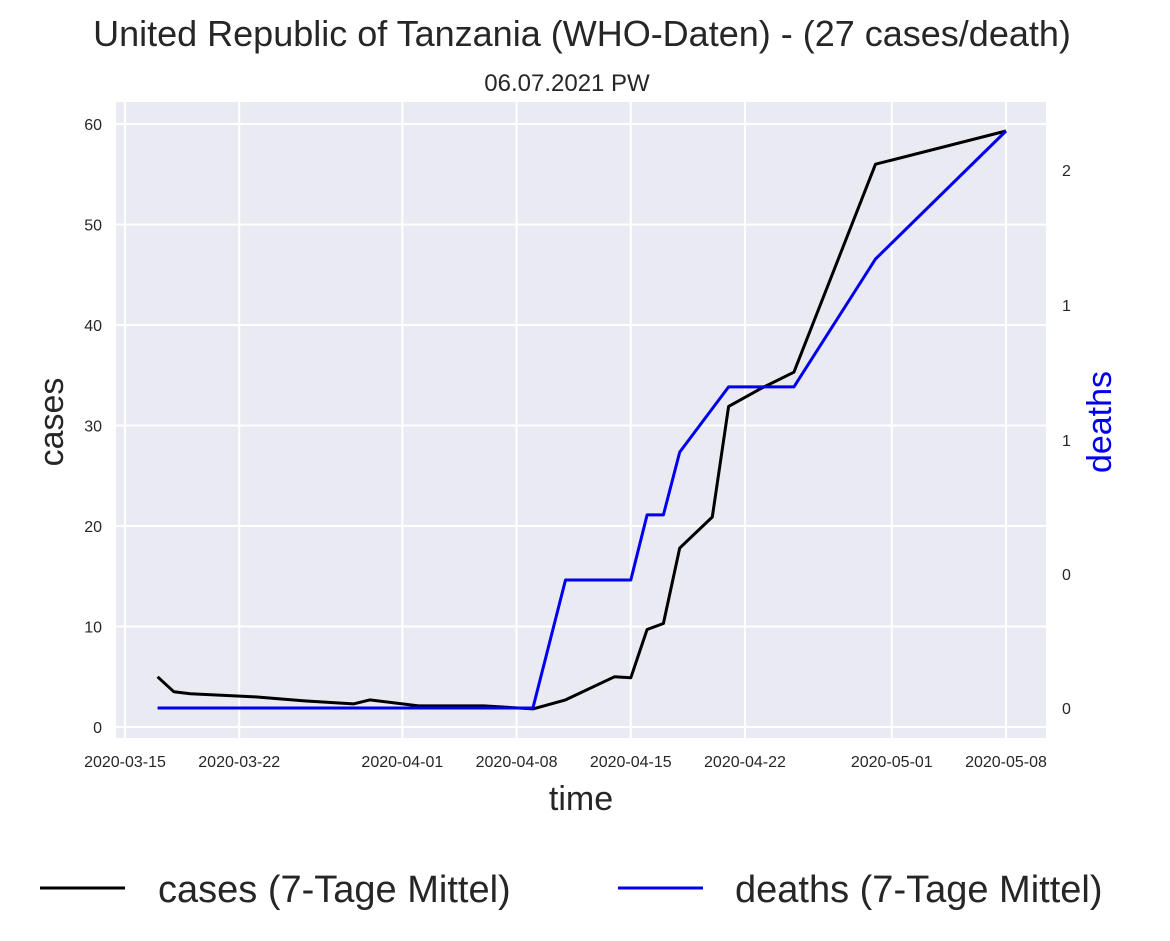  I want to click on y-tick-label: 50, so click(93, 226).